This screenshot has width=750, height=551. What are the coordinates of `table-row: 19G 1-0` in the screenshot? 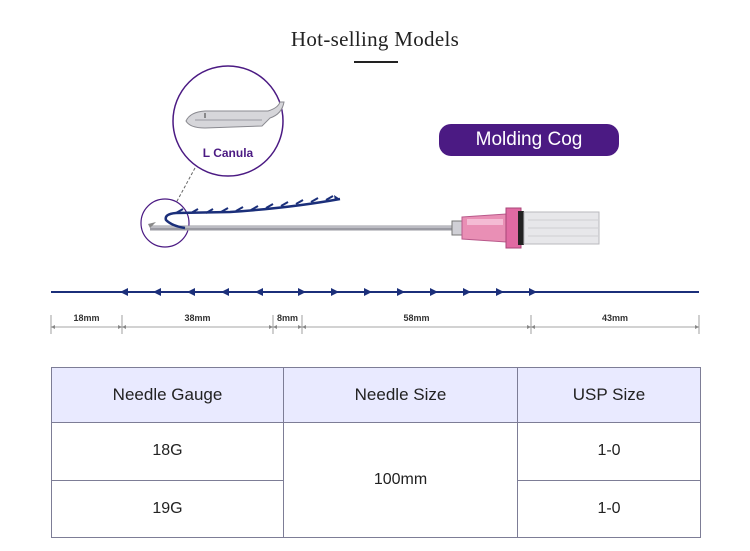 It's located at (376, 508).